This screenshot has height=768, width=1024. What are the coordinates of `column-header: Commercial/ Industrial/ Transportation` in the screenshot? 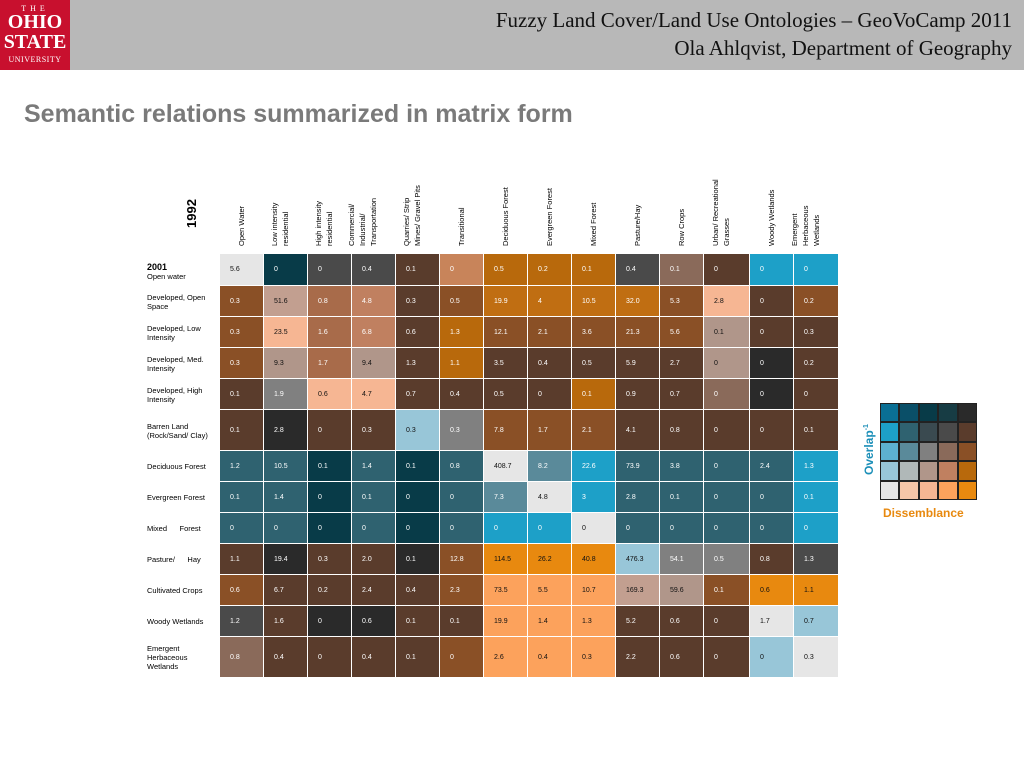 It's located at (362, 221).